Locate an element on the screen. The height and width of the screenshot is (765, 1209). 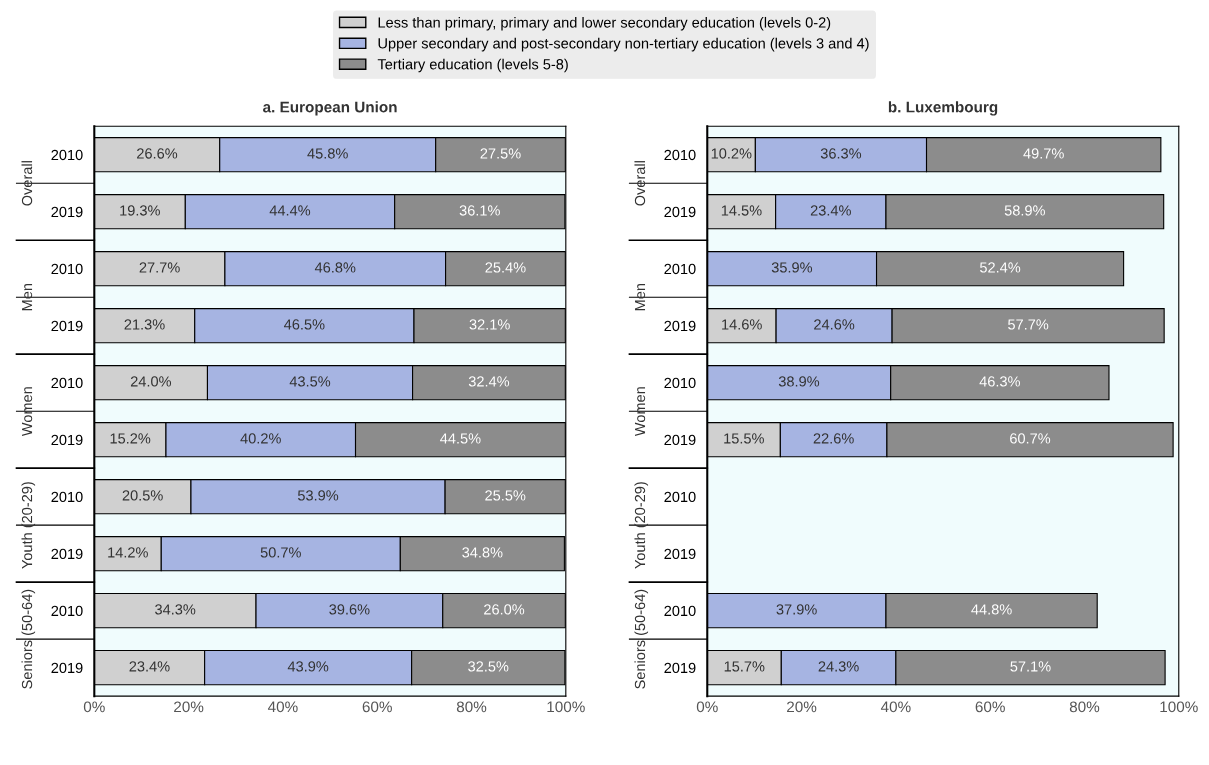
data-label: 15.5% is located at coordinates (744, 438).